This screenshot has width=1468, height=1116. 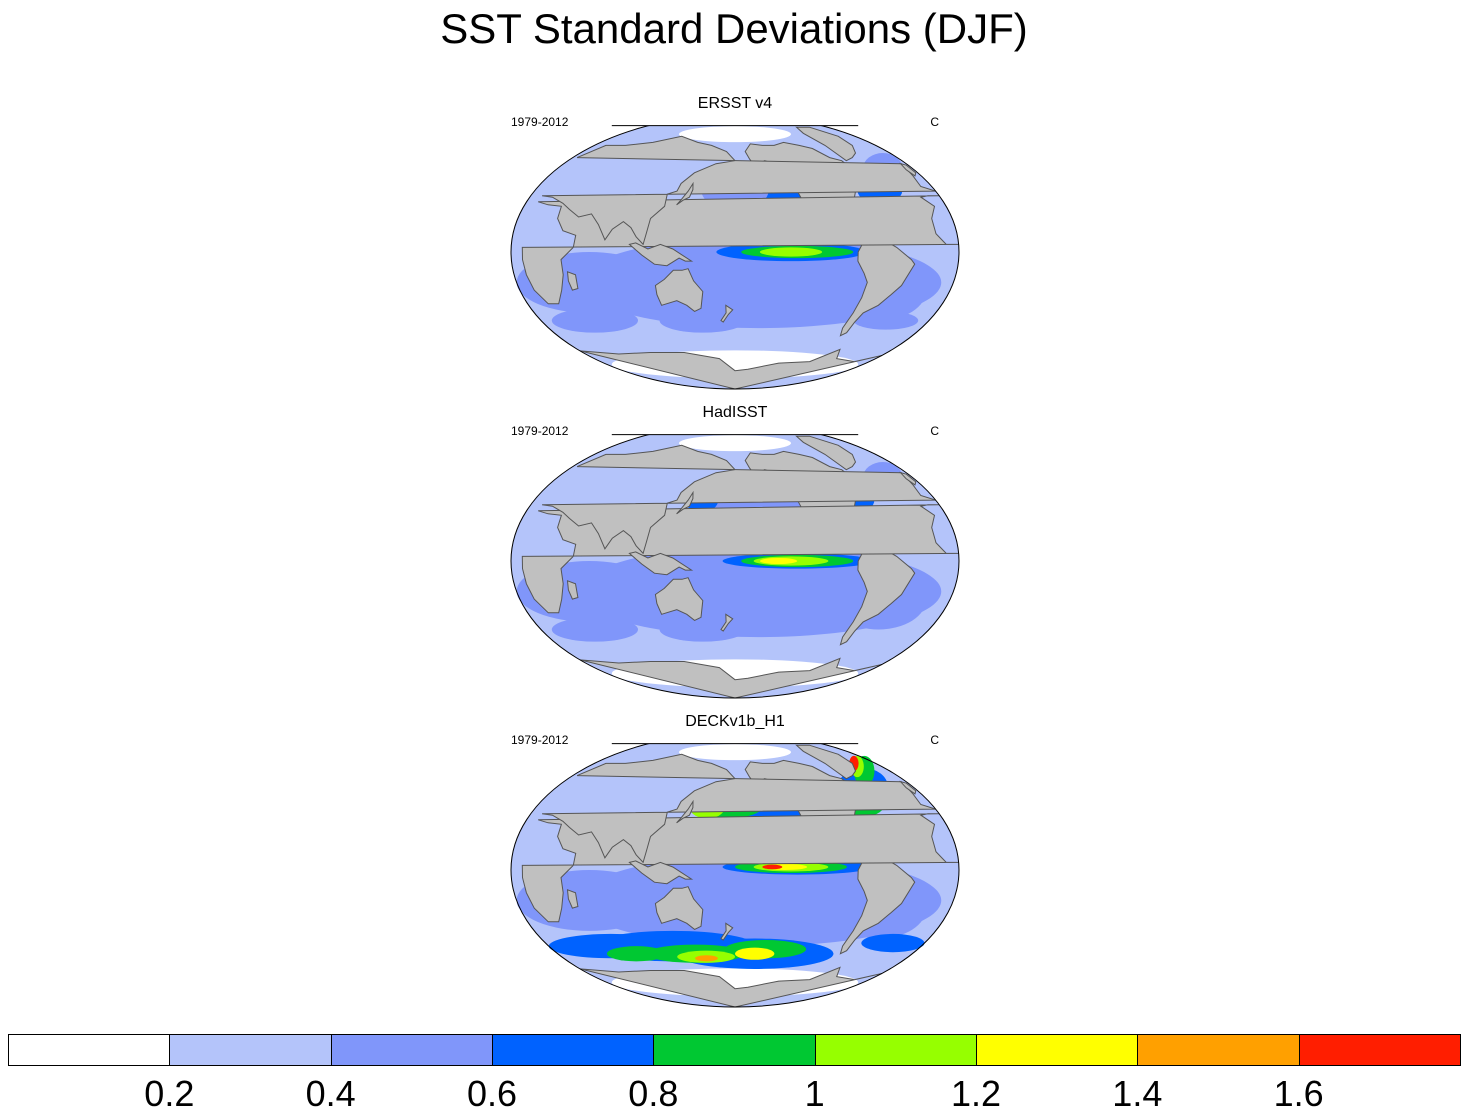 What do you see at coordinates (814, 1093) in the screenshot?
I see `colorbar-tick-label: 1` at bounding box center [814, 1093].